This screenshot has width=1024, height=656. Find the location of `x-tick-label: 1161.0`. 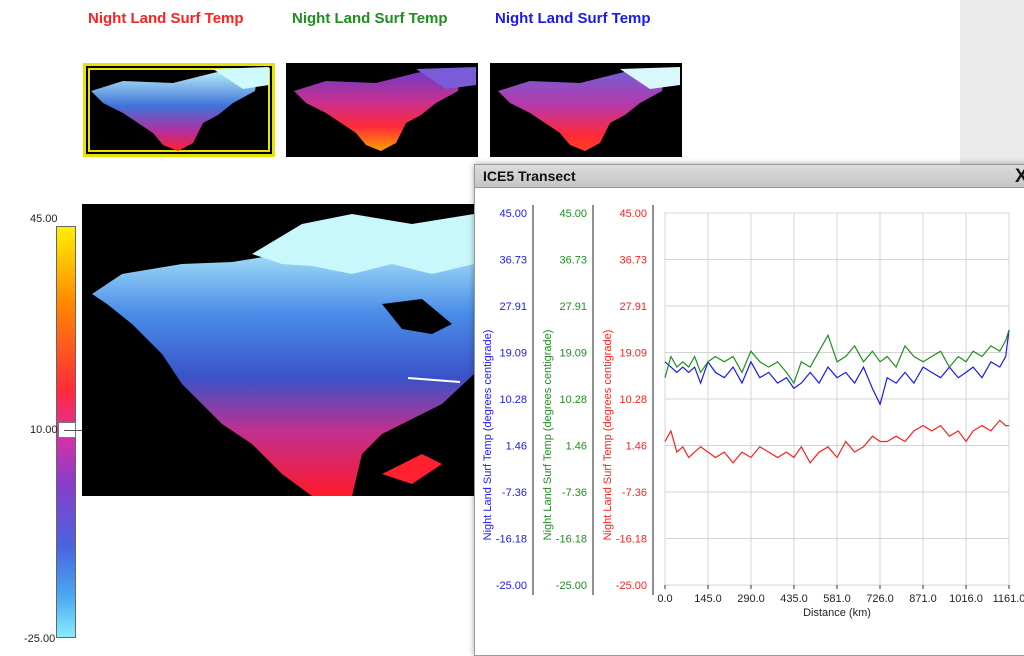

x-tick-label: 1161.0 is located at coordinates (1008, 599).